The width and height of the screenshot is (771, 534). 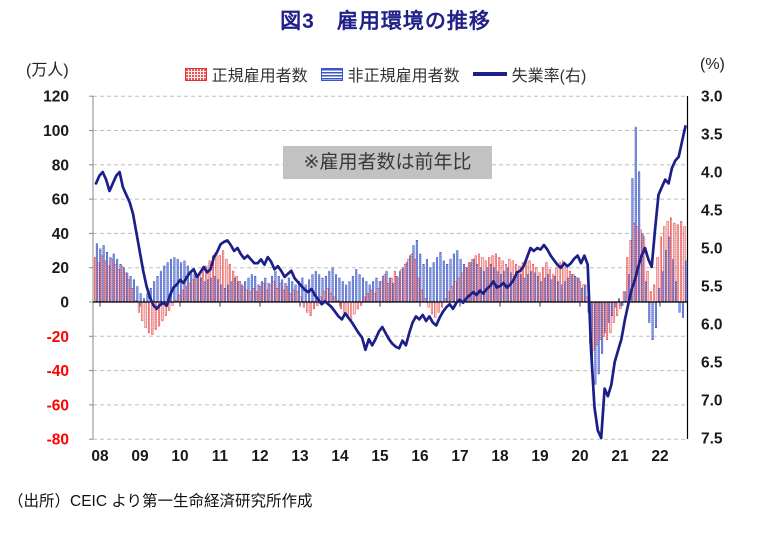 What do you see at coordinates (712, 249) in the screenshot?
I see `right-axis-tick-label: 5.0` at bounding box center [712, 249].